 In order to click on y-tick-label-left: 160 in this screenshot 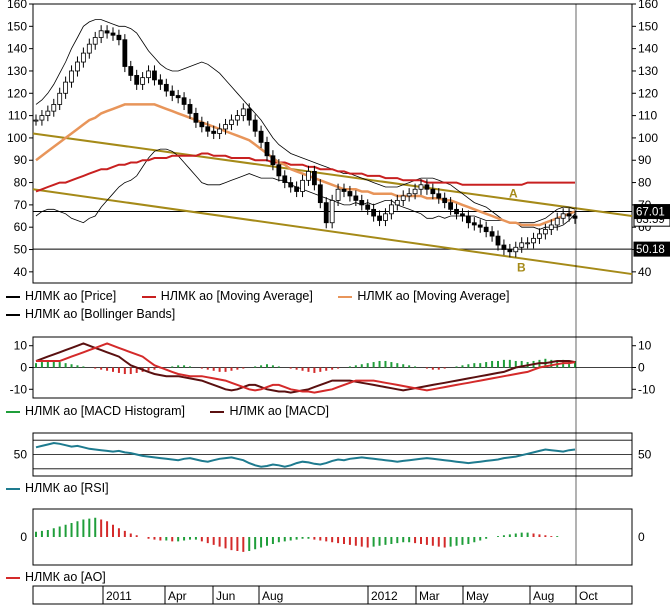, I will do `click(17, 5)`.